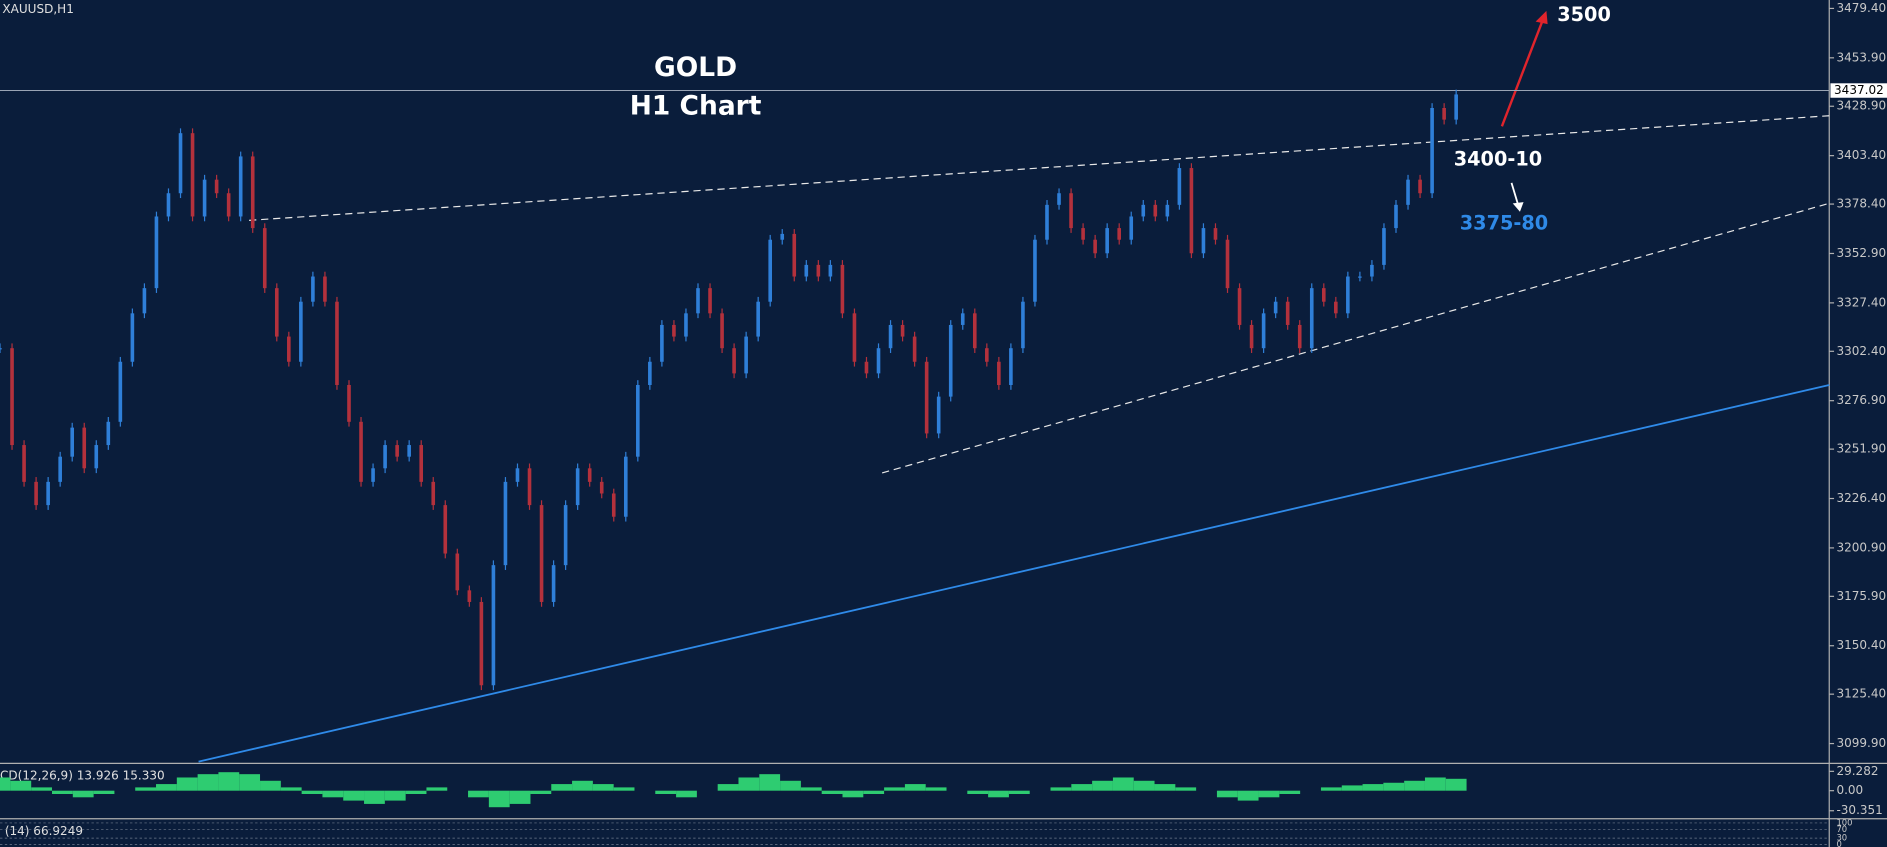  I want to click on rsi-tick-label: 100, so click(1844, 822).